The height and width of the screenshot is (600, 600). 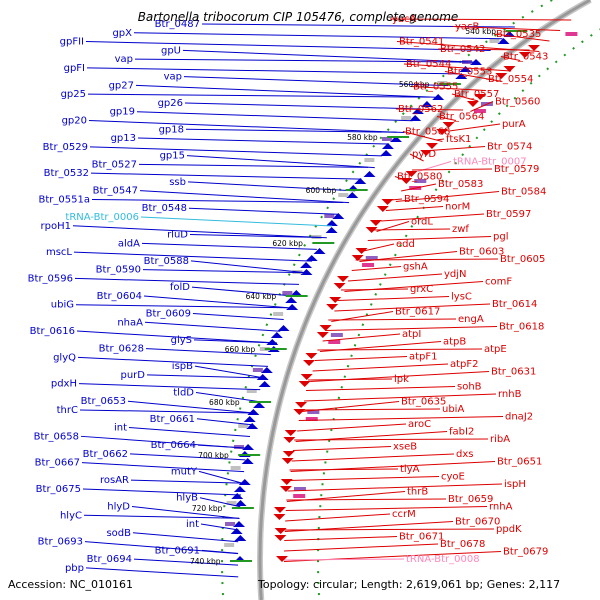 What do you see at coordinates (118, 533) in the screenshot?
I see `left-gene-label: sodB` at bounding box center [118, 533].